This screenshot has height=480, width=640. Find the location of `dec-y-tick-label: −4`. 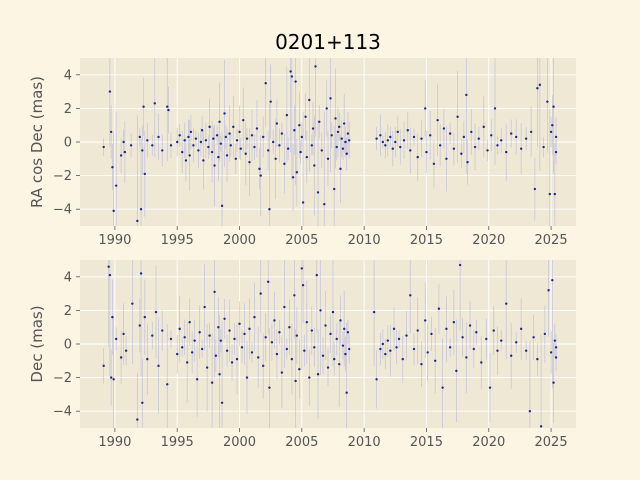

dec-y-tick-label: −4 is located at coordinates (62, 412).